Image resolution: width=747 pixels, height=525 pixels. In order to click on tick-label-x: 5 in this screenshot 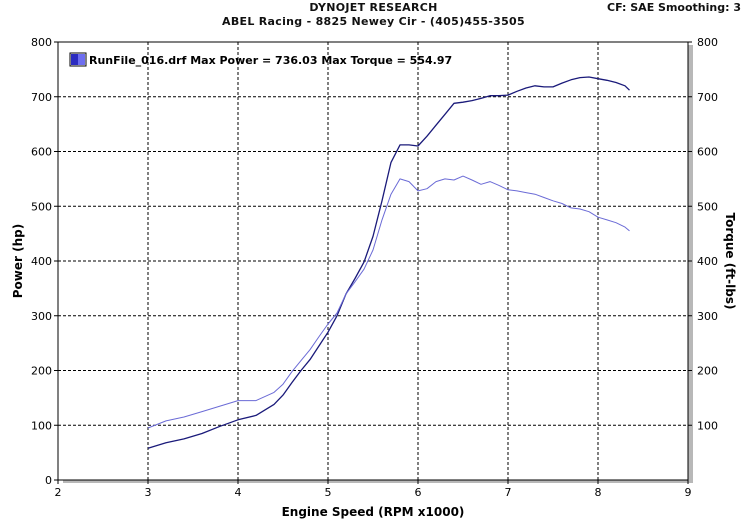, I will do `click(328, 492)`.